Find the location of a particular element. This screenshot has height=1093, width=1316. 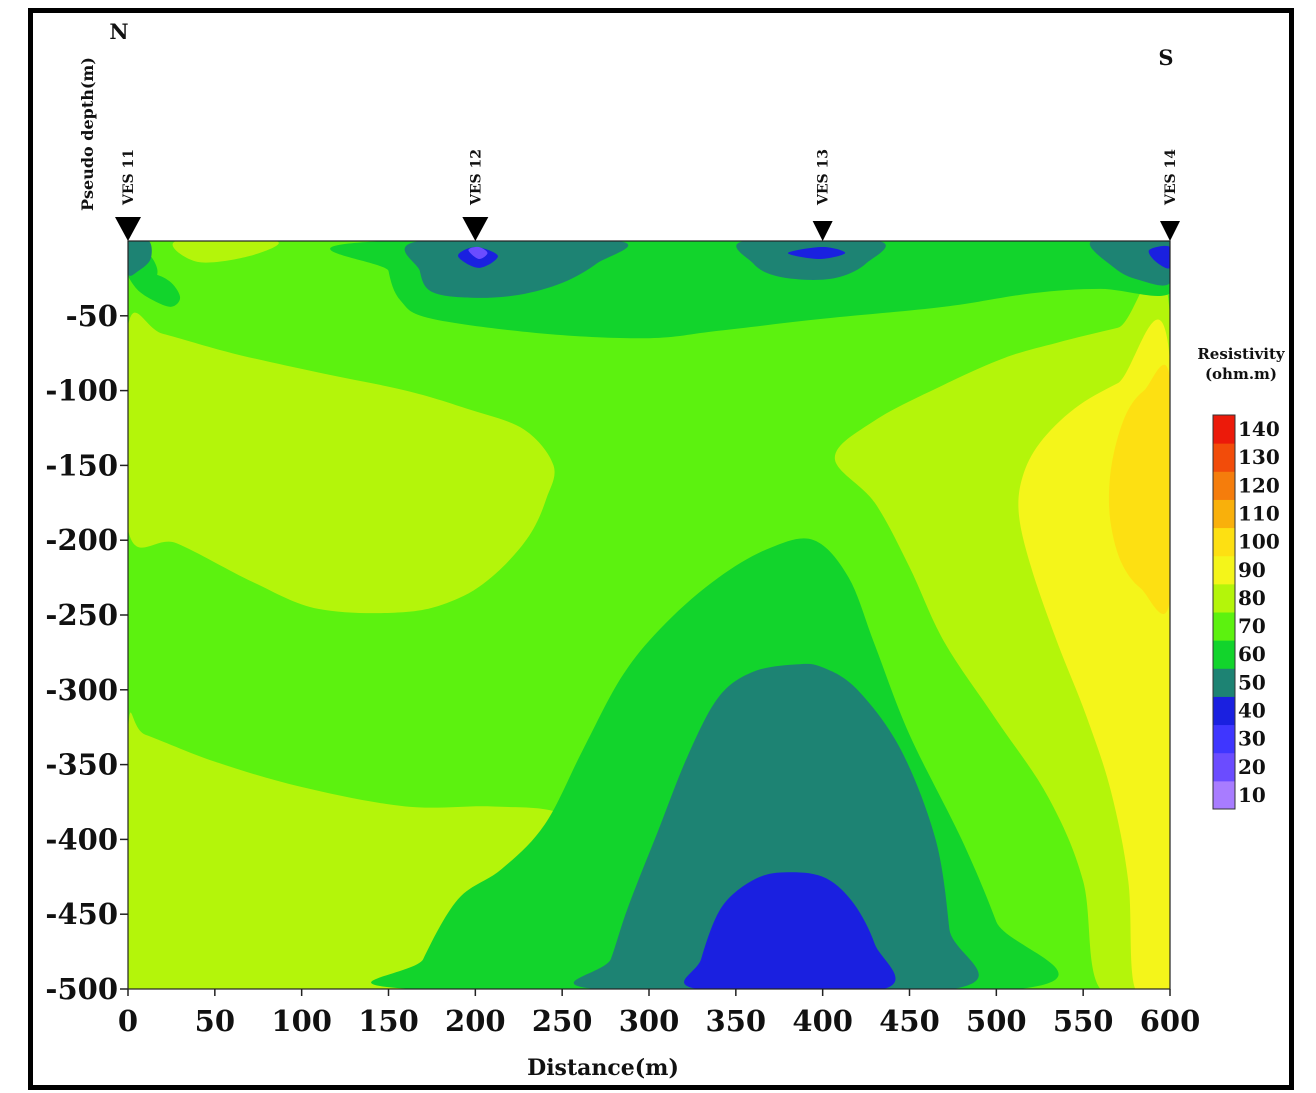

station-label: VES 12 is located at coordinates (476, 177).